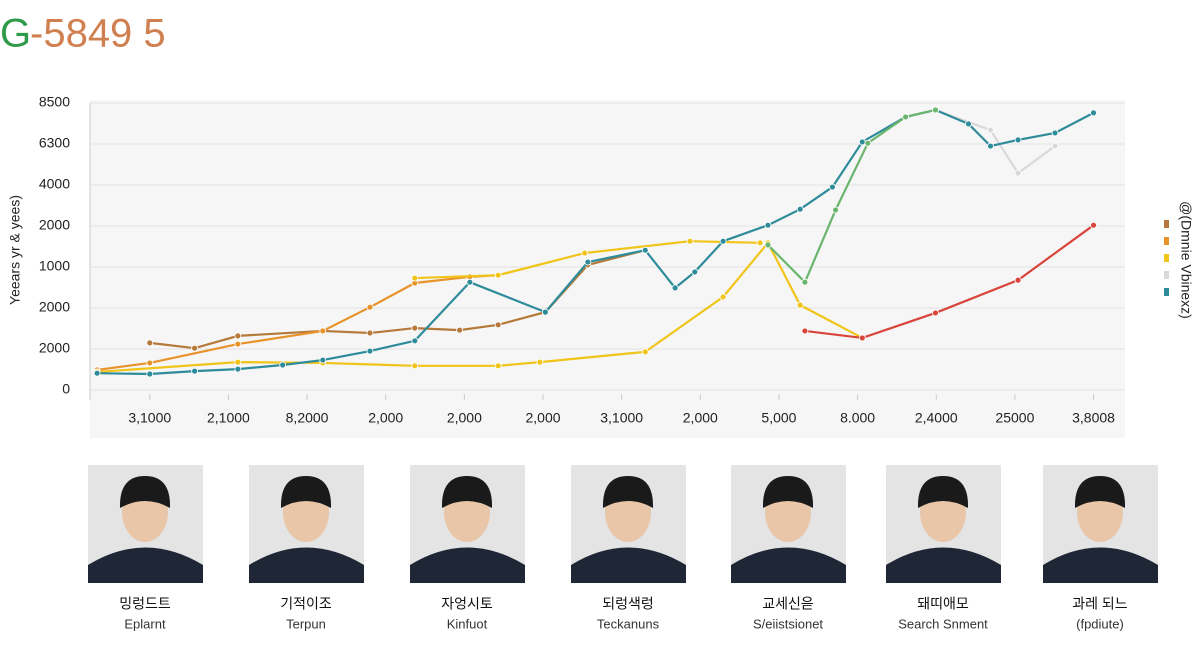  What do you see at coordinates (307, 418) in the screenshot?
I see `x-tick-label: 8,2000` at bounding box center [307, 418].